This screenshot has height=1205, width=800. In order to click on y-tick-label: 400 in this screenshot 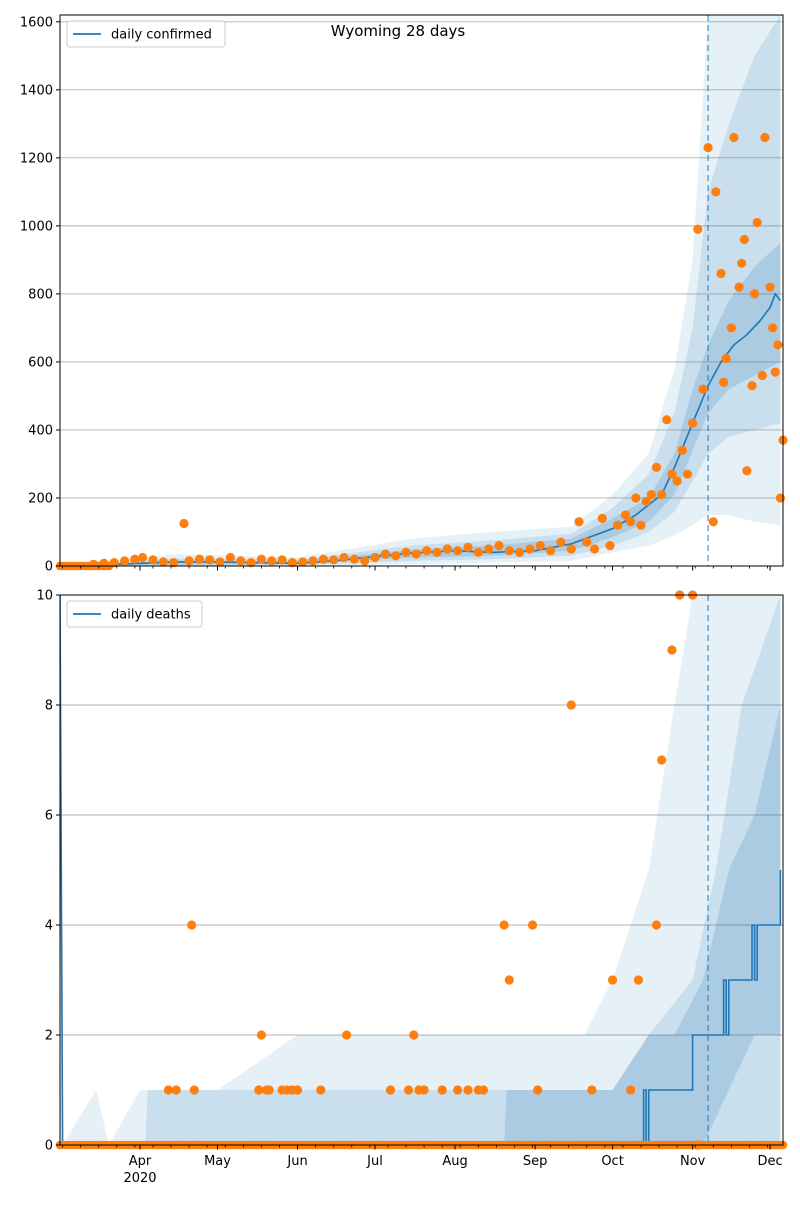, I will do `click(40, 430)`.